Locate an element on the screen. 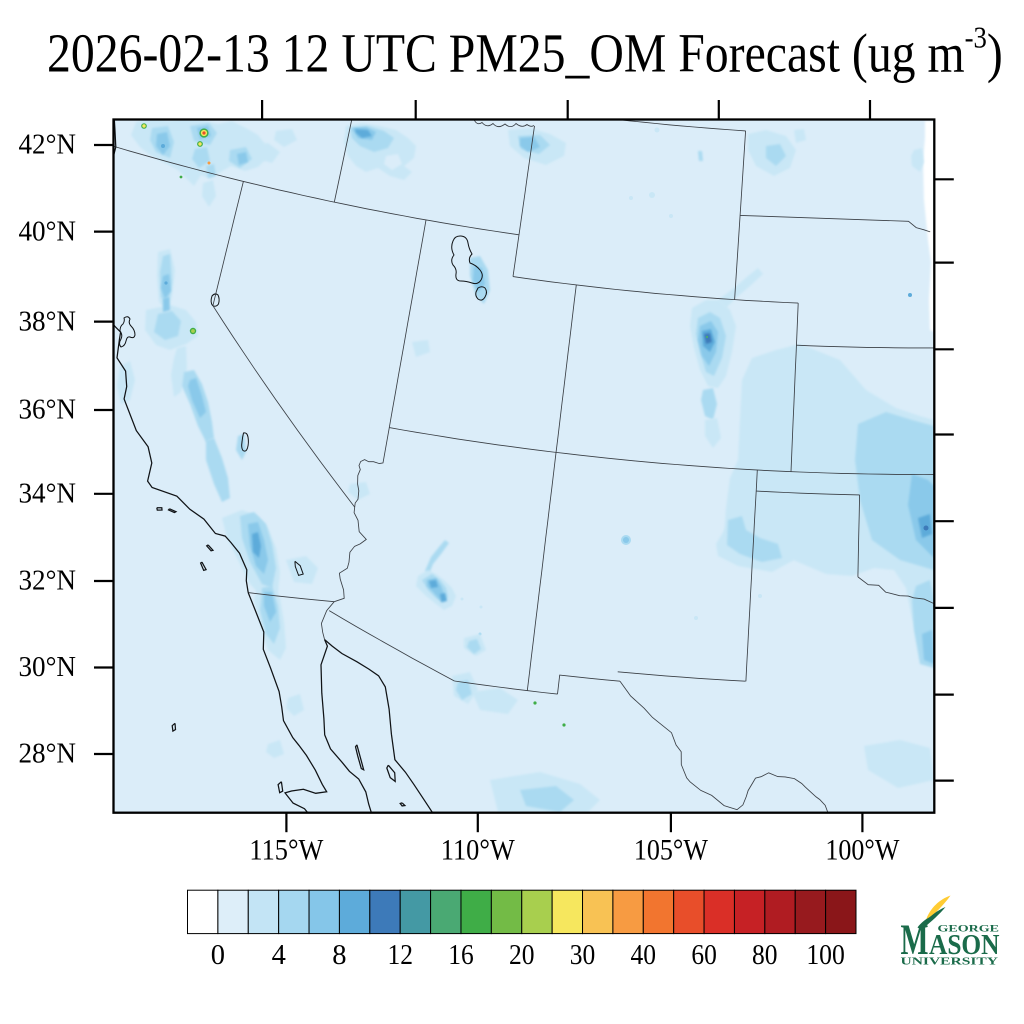 This screenshot has height=1024, width=1024. svg-text: 12 is located at coordinates (400, 955).